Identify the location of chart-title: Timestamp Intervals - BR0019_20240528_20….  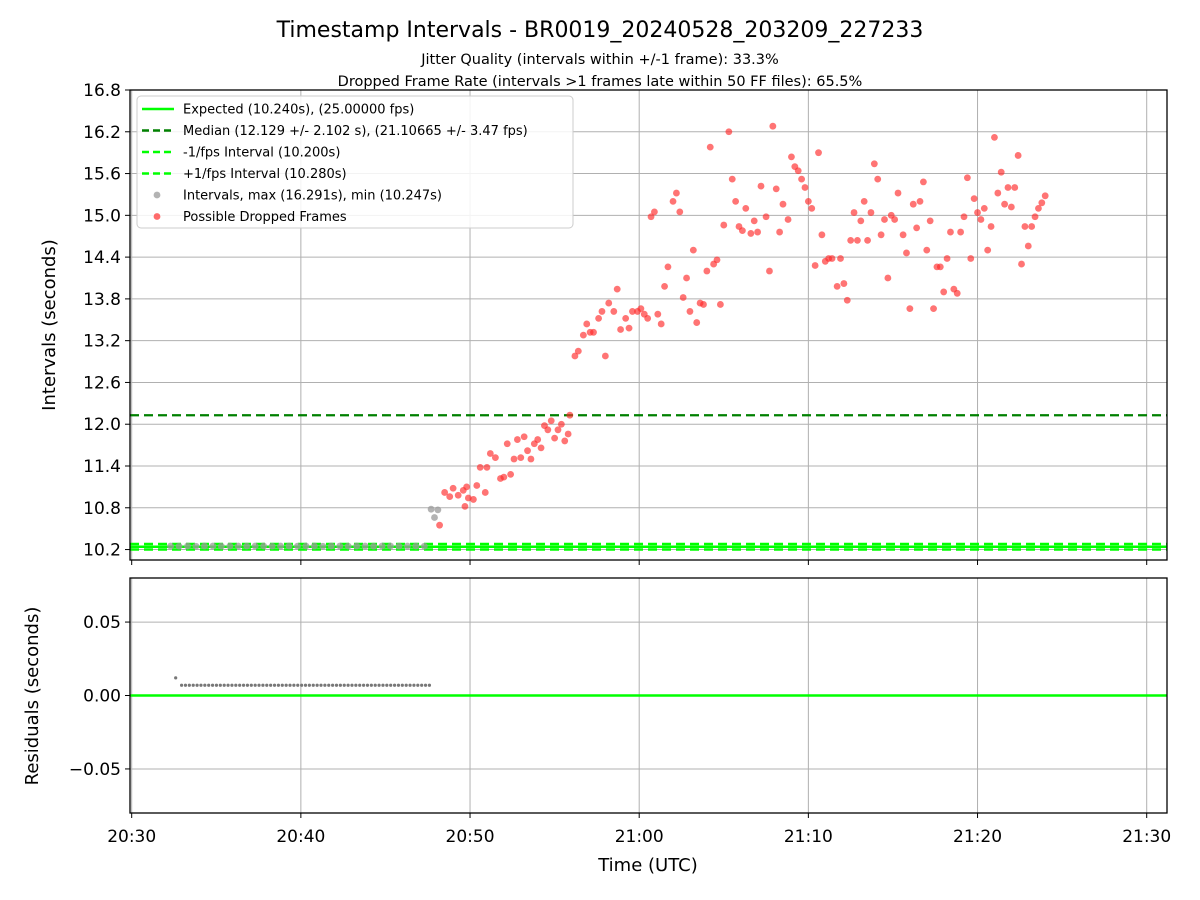
(600, 30).